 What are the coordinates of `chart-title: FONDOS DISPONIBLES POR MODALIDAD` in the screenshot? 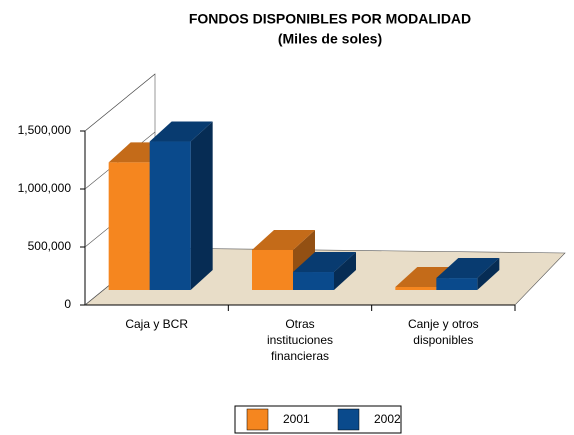 It's located at (330, 19).